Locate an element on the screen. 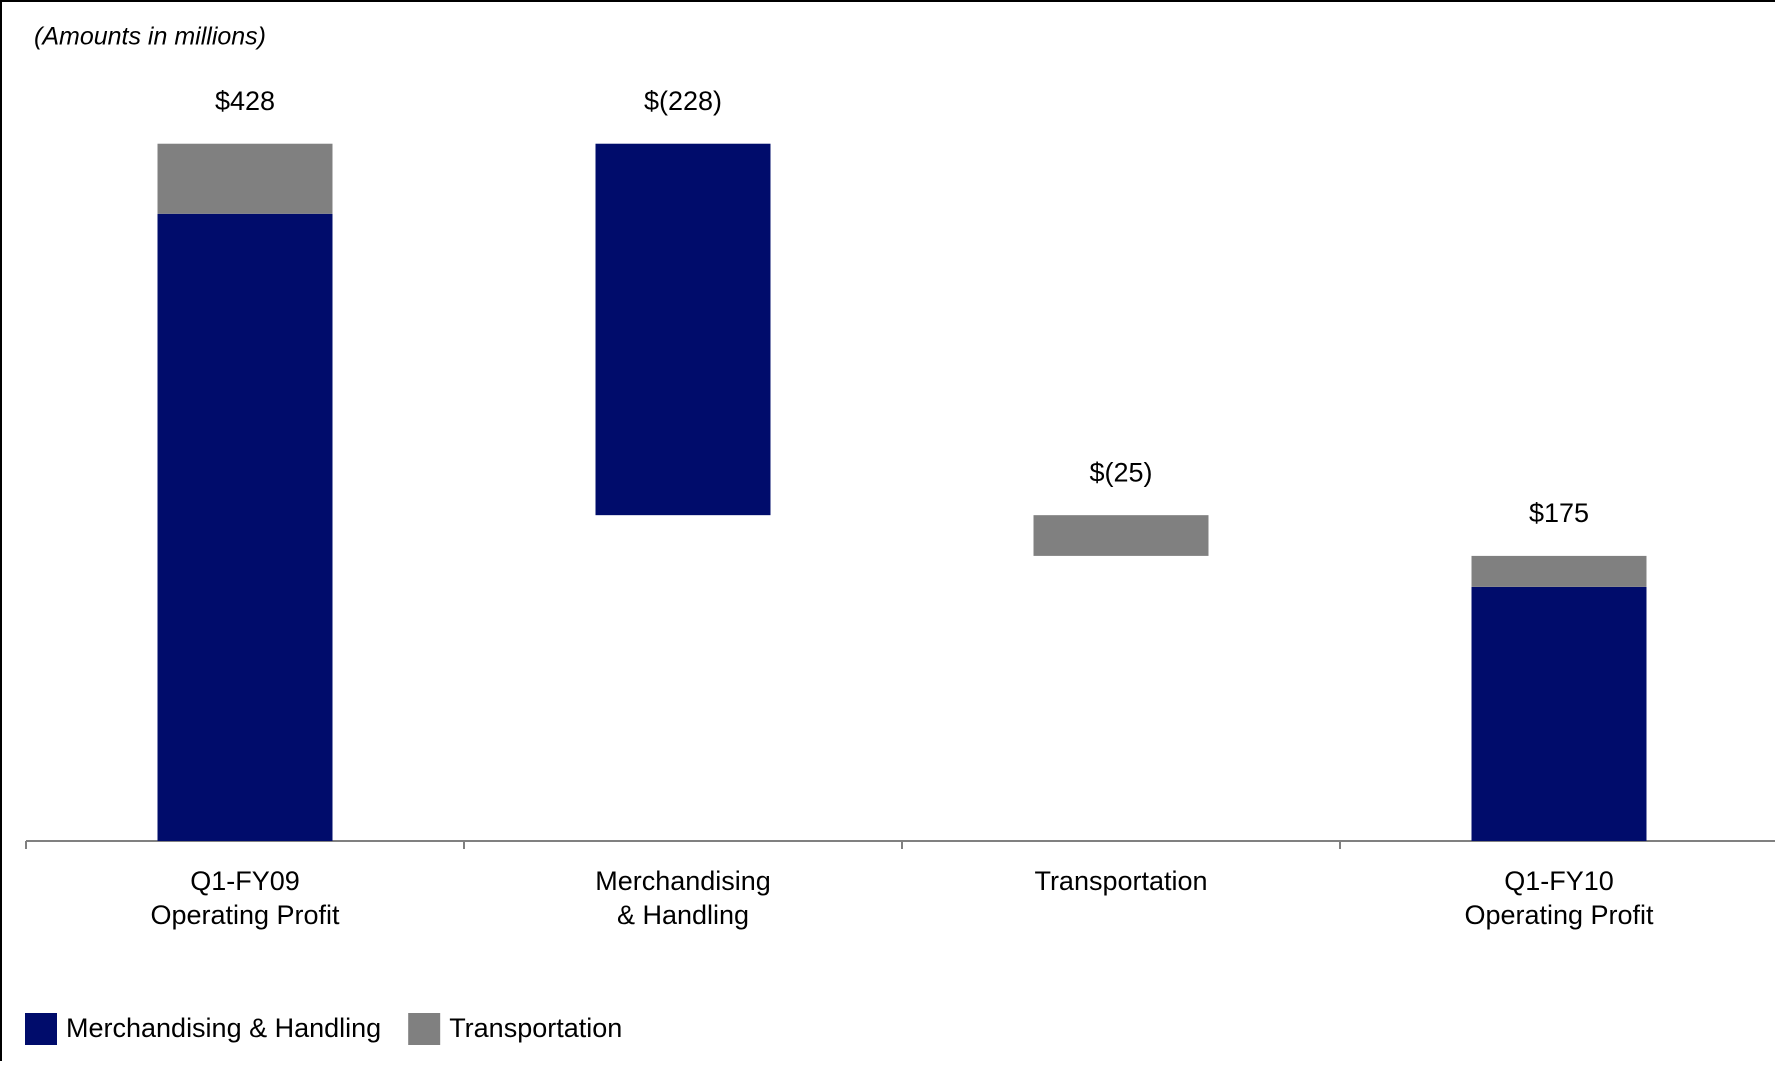  value-label: $428 is located at coordinates (245, 101).